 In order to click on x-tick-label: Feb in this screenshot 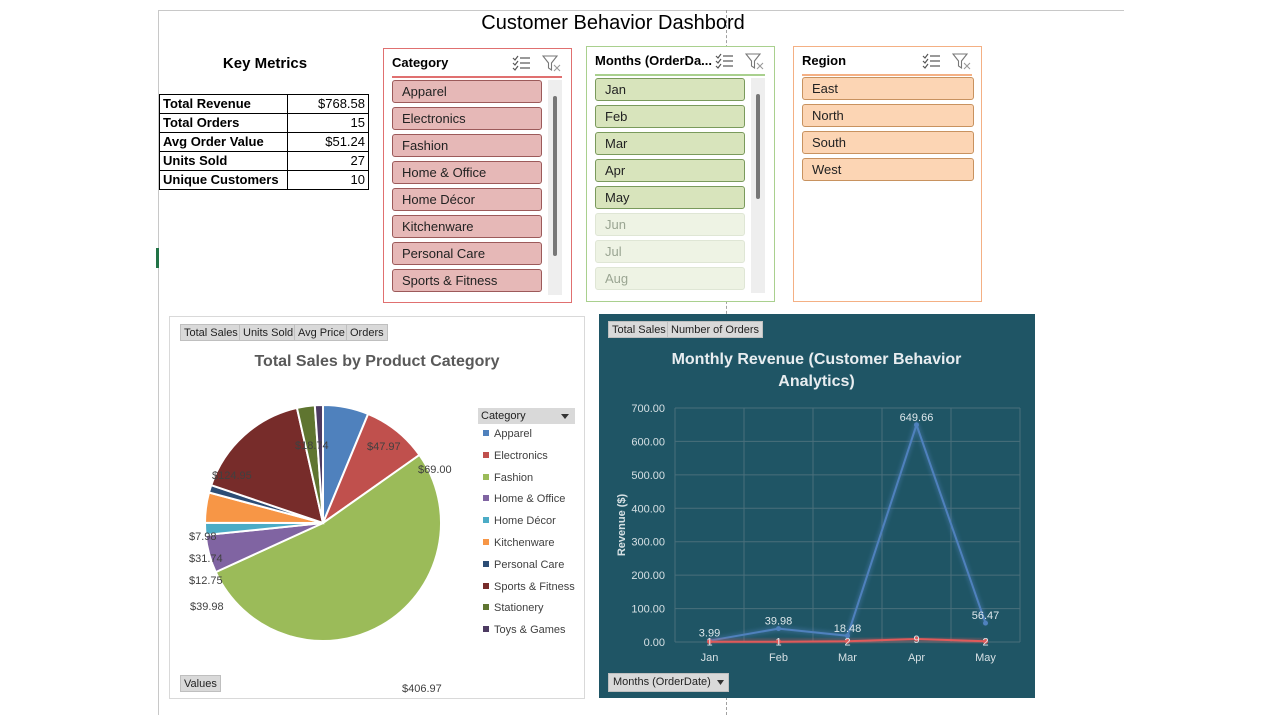, I will do `click(778, 658)`.